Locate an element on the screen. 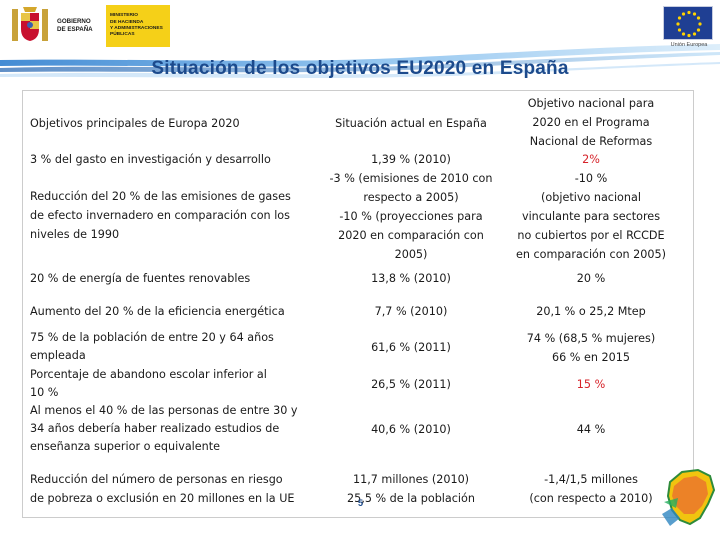 This screenshot has width=720, height=540. spain-map-icon is located at coordinates (689, 497).